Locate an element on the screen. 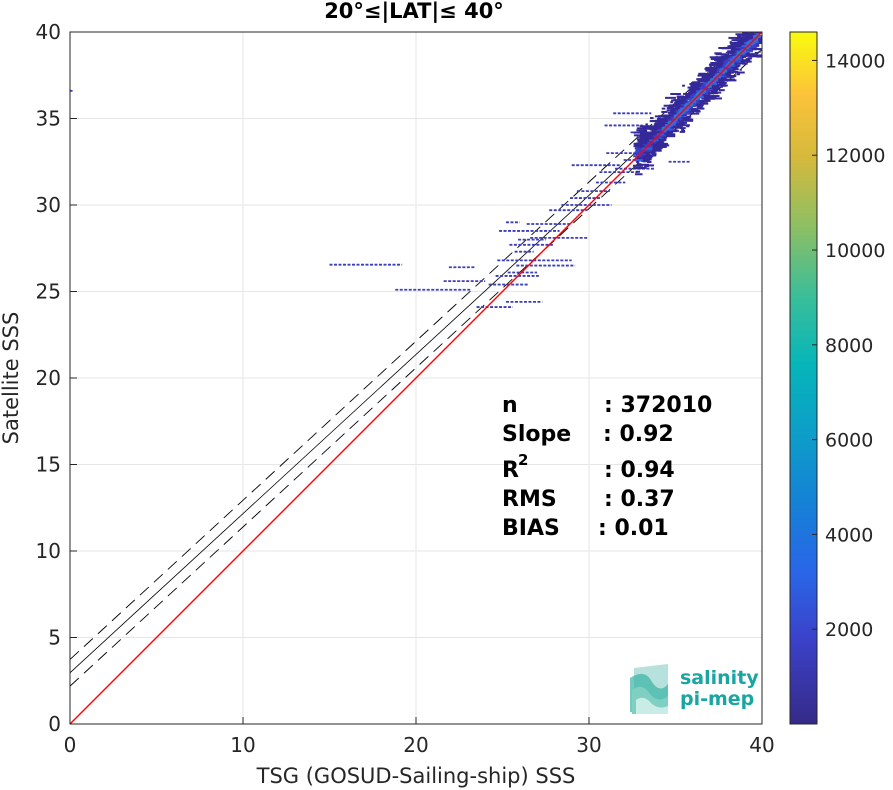 The height and width of the screenshot is (790, 893). x-tick-label: 0 is located at coordinates (70, 745).